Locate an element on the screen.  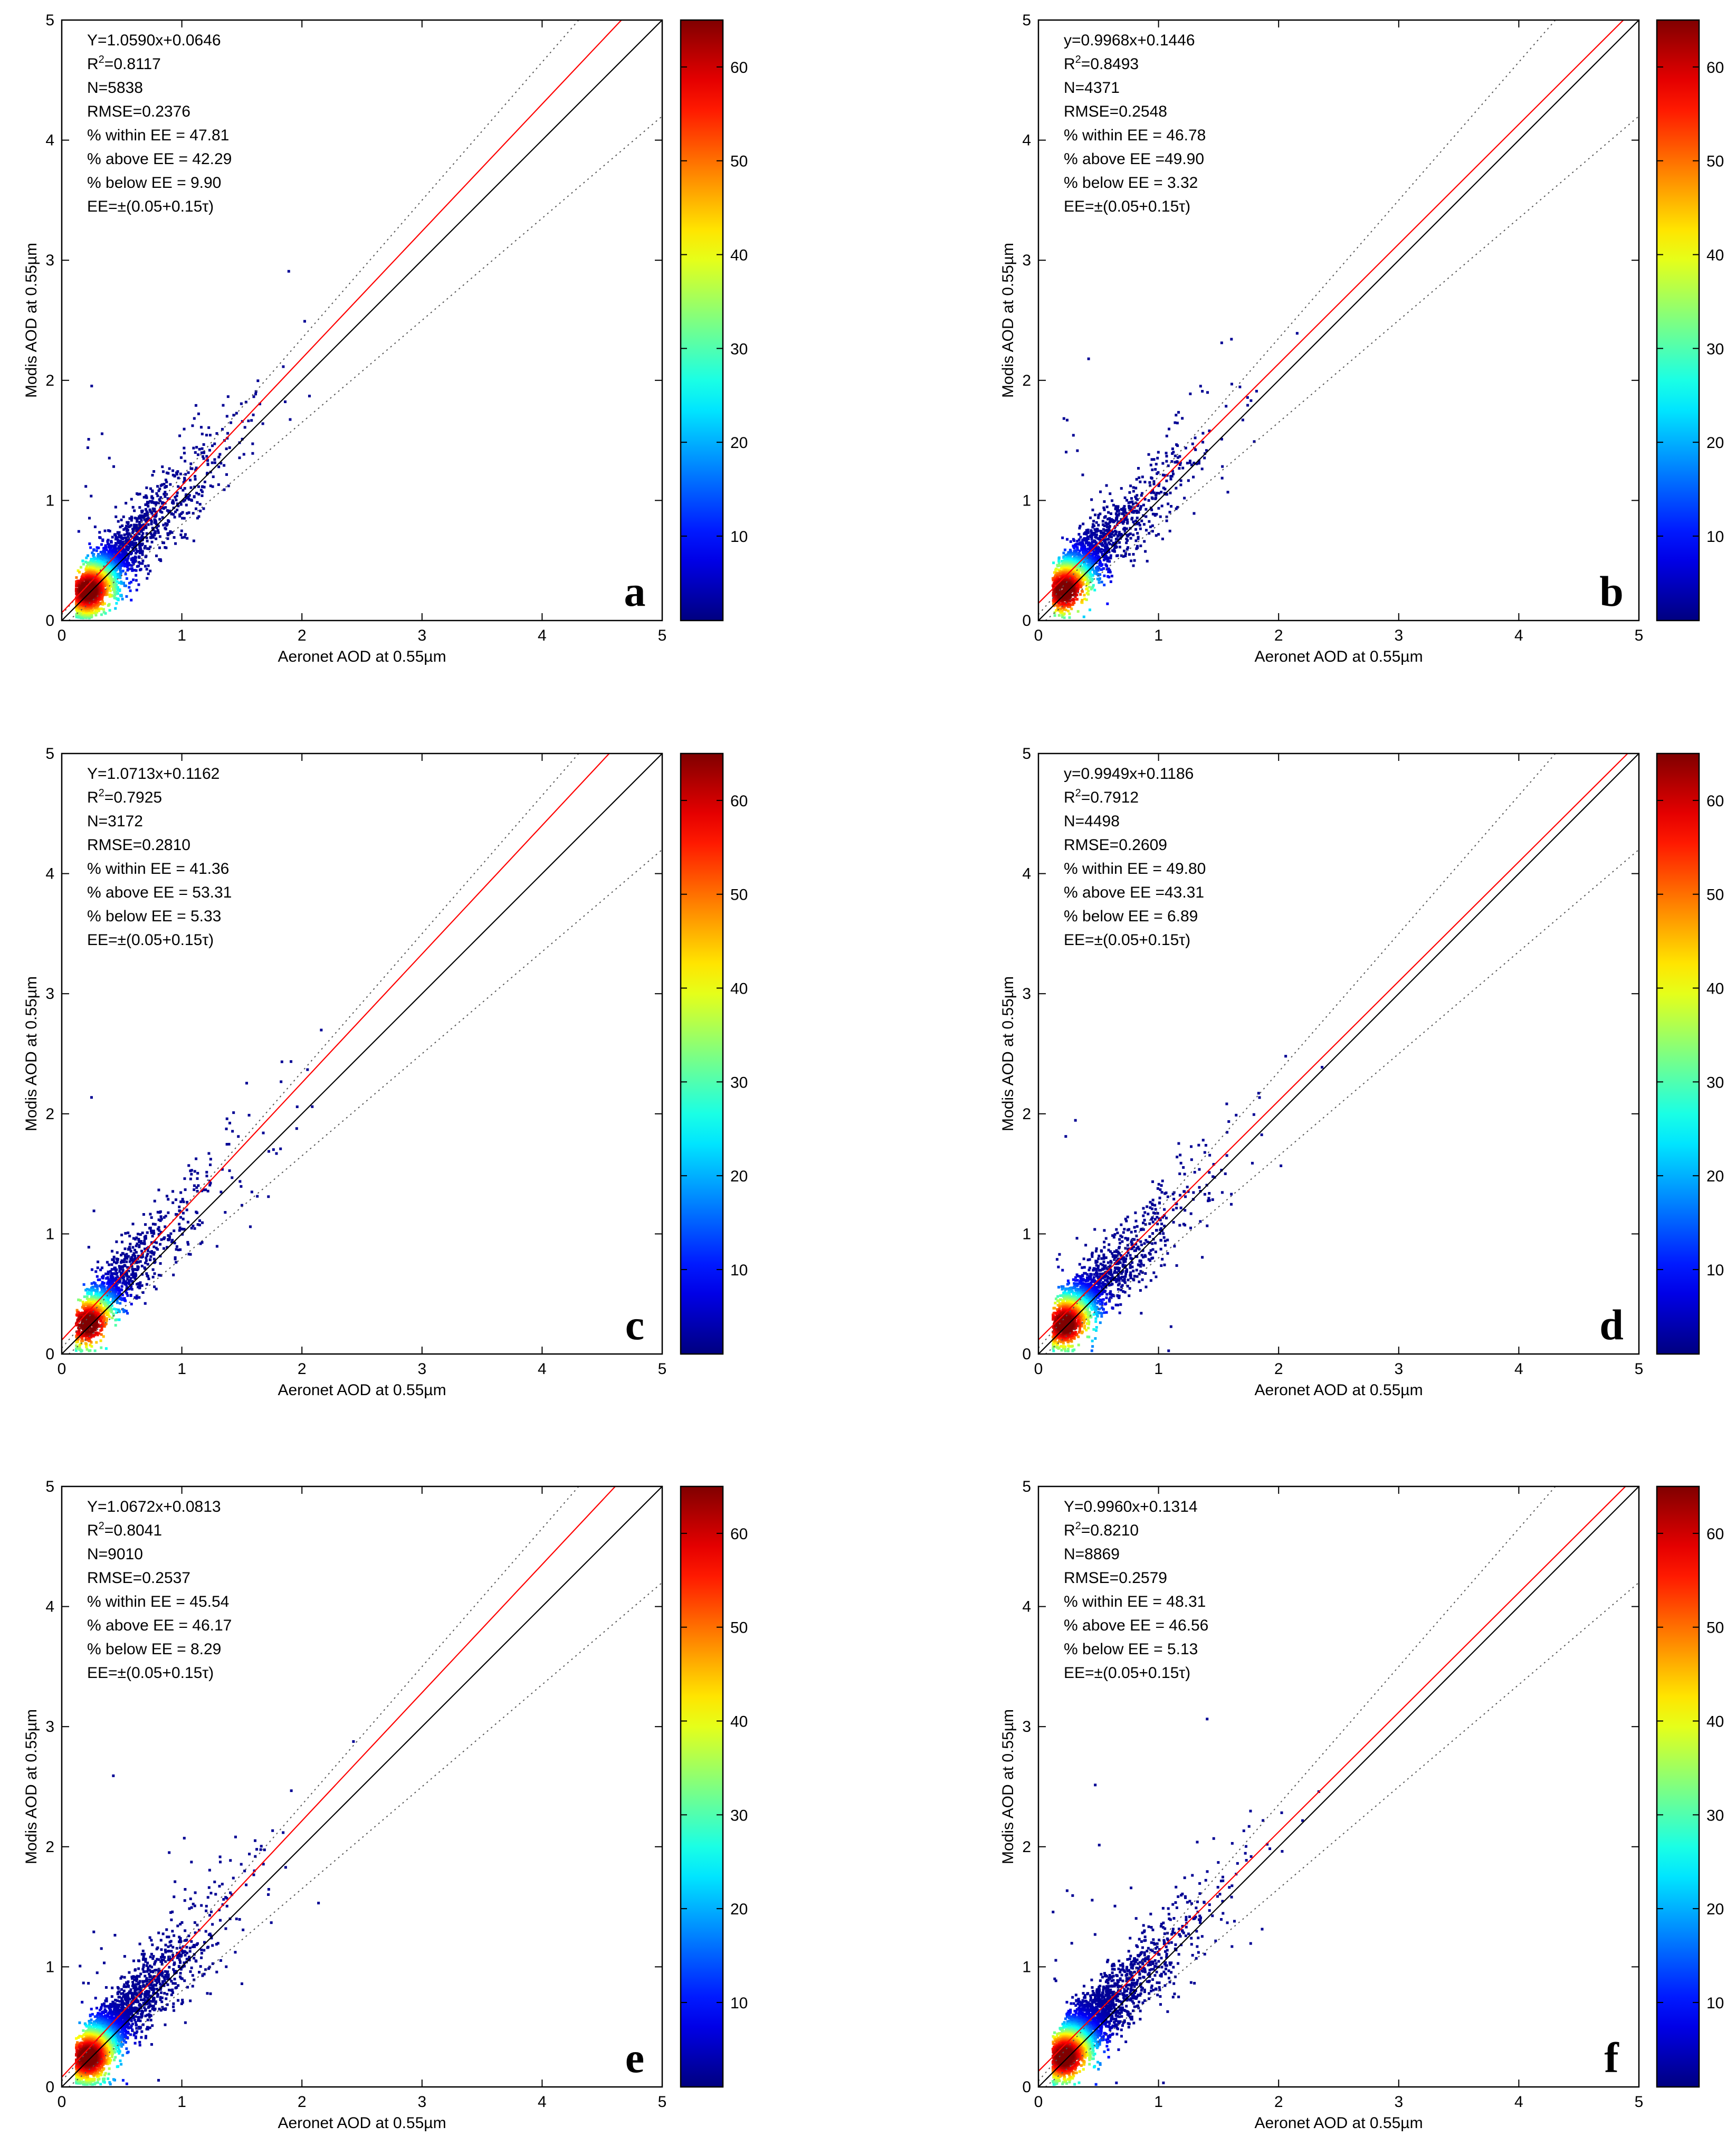
panel-label: a is located at coordinates (635, 591).